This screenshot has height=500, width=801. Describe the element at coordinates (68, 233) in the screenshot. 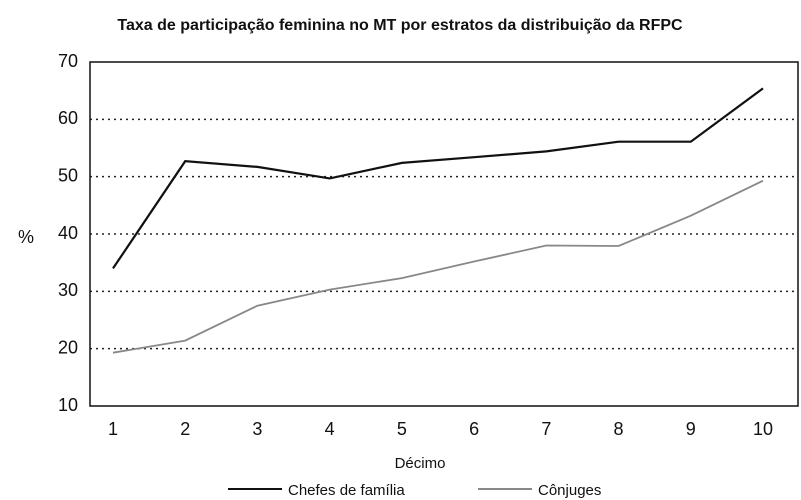

I see `y-tick-label: 40` at that location.